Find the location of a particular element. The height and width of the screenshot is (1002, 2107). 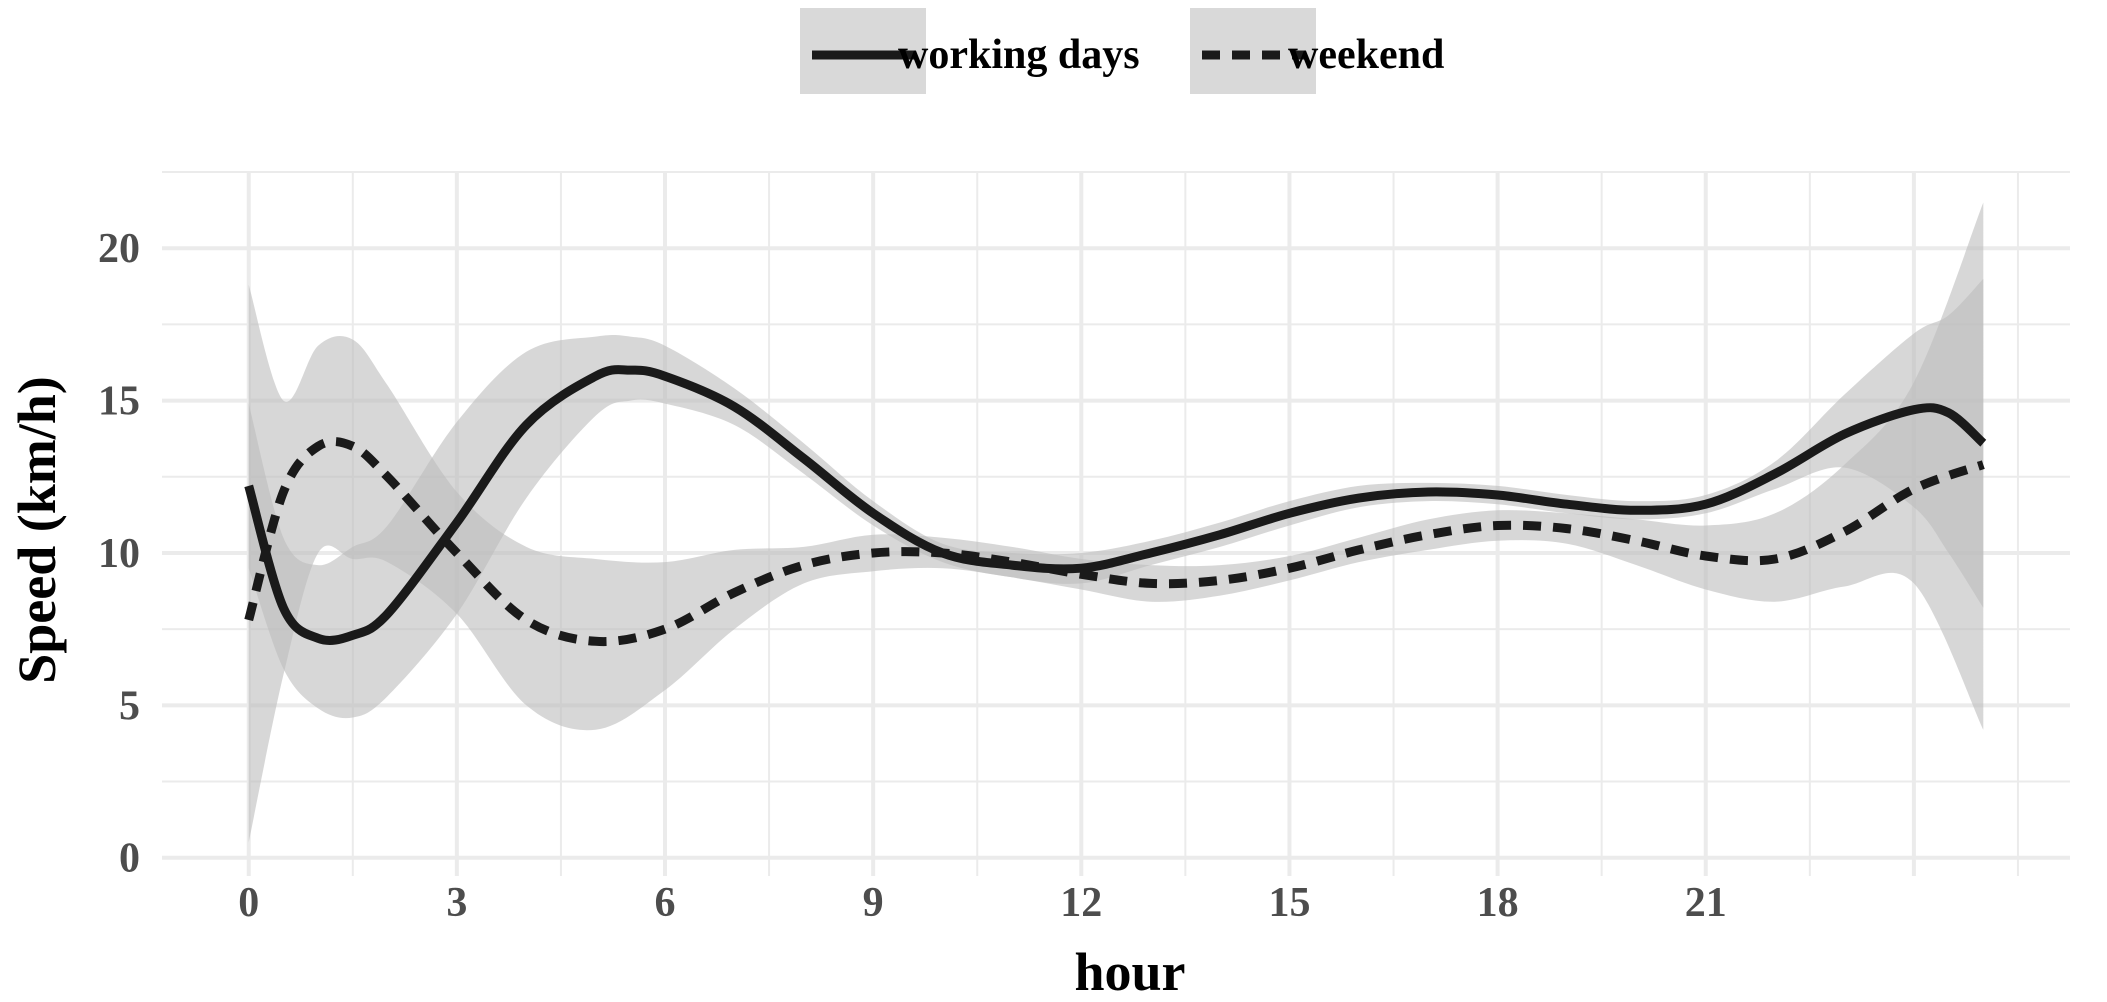

y-tick-label: 10 is located at coordinates (119, 554).